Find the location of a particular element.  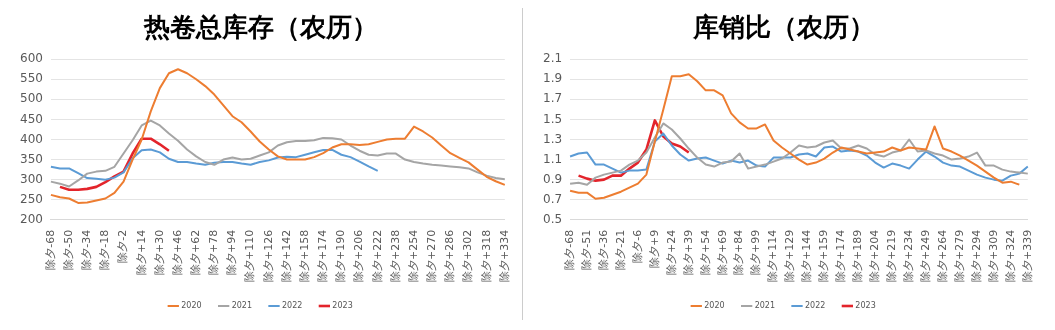

x-tick-label: 除夕+219 is located at coordinates (892, 256).